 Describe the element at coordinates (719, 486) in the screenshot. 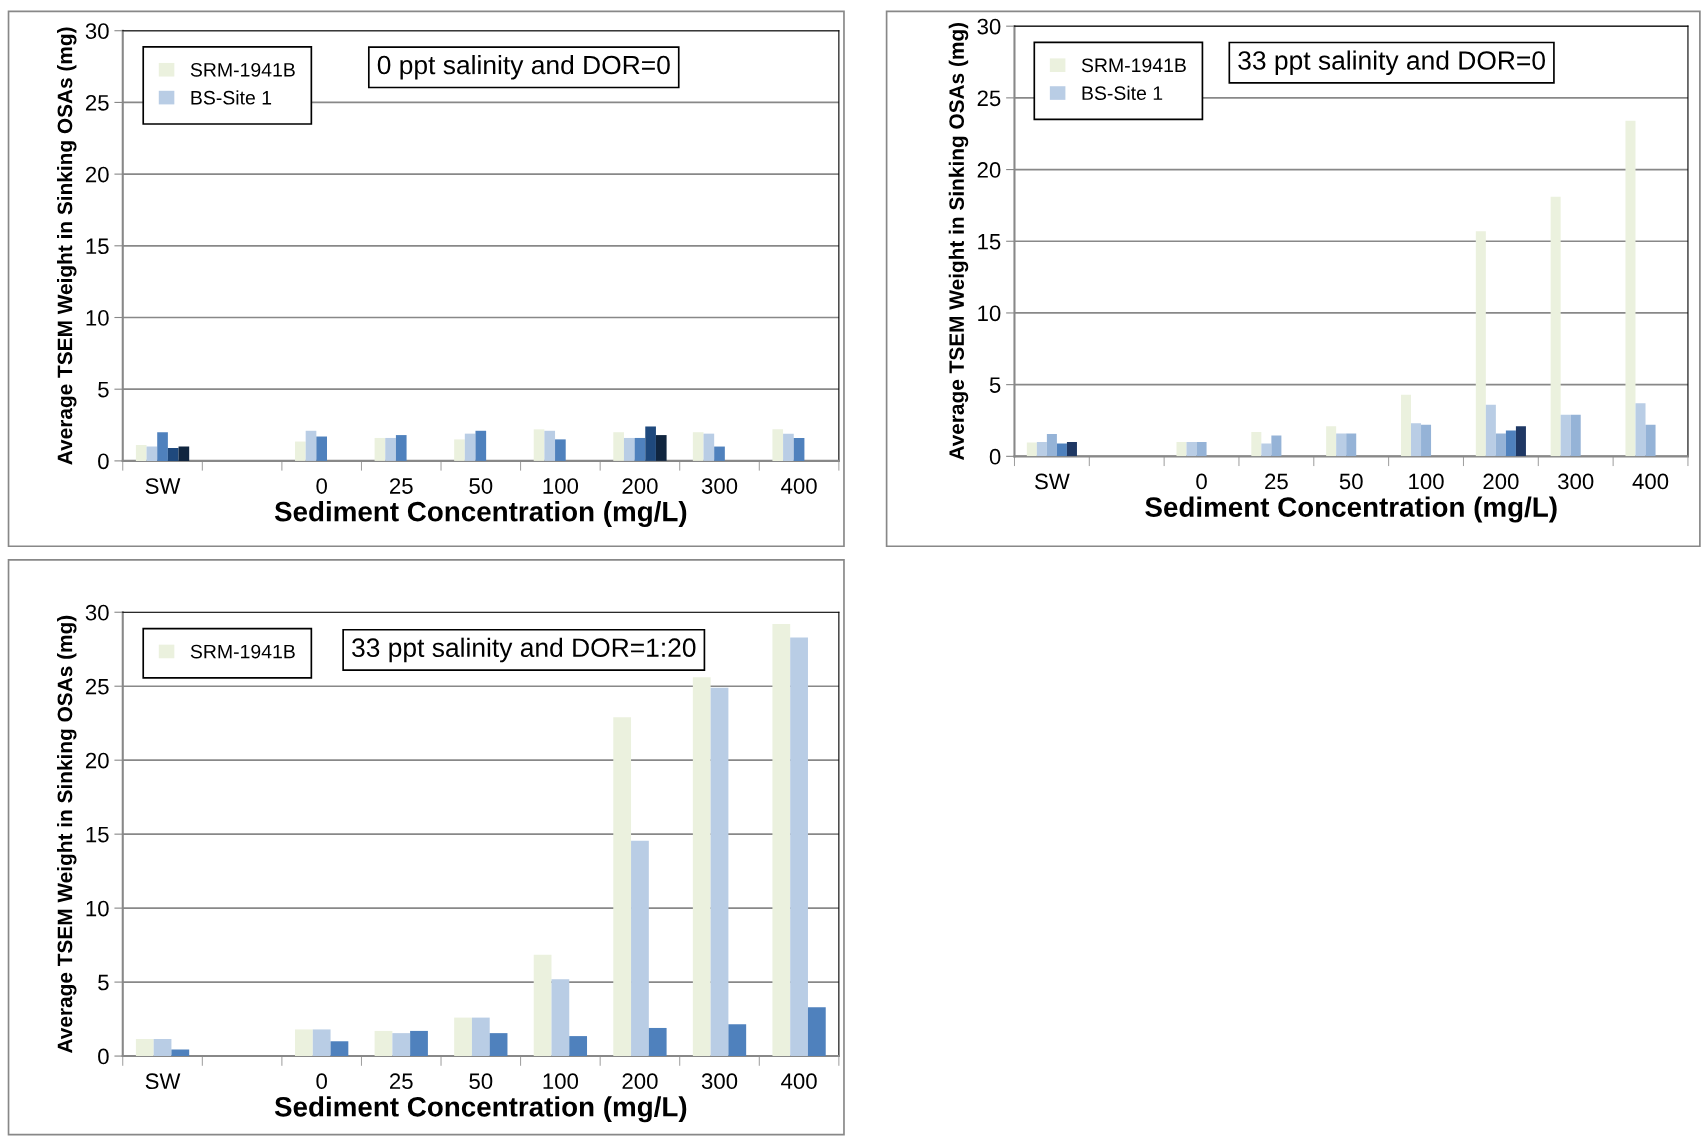

I see `x-tick-label: 300` at that location.